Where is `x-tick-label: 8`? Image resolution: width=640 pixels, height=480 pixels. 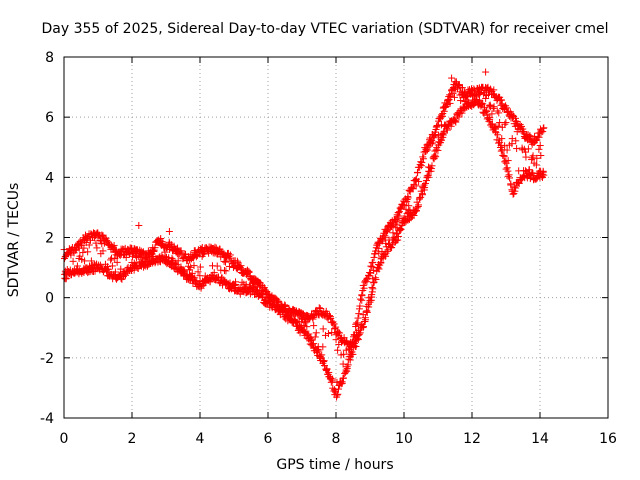 x-tick-label: 8 is located at coordinates (336, 439).